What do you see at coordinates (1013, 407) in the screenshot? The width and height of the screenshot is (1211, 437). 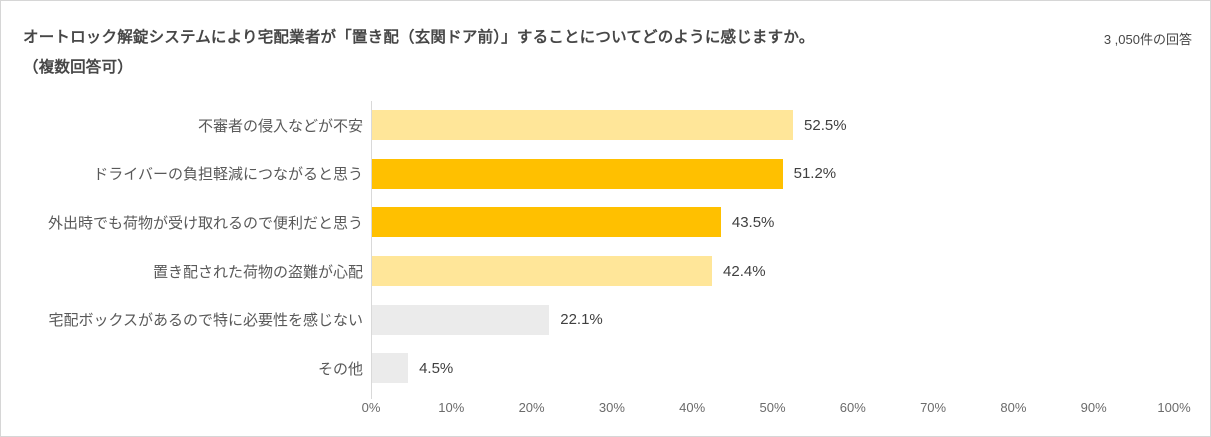 I see `x-axis-tick-label: 80%` at bounding box center [1013, 407].